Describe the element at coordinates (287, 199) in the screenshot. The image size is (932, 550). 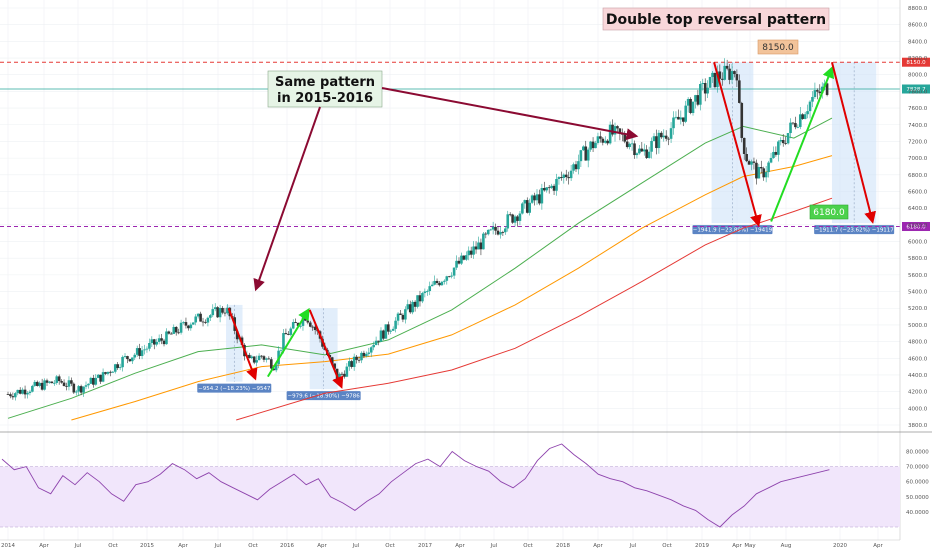
I see `pointer-arrow-down` at that location.